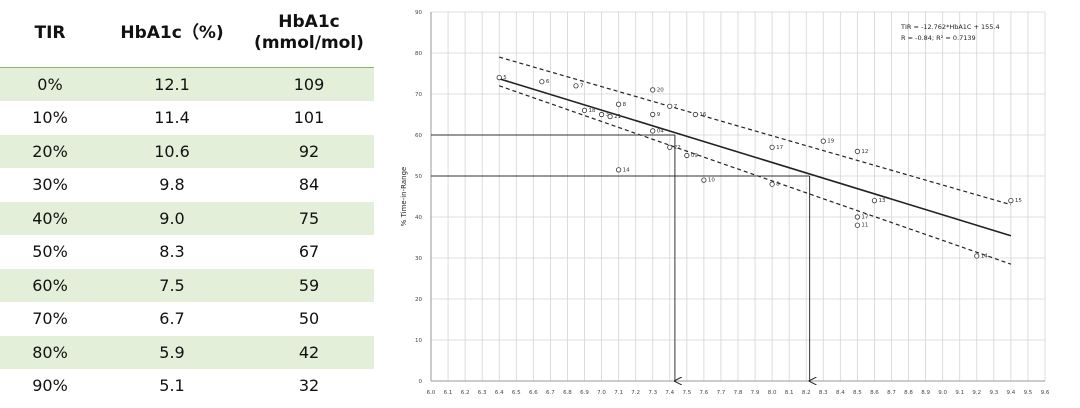 This screenshot has width=1080, height=408. Describe the element at coordinates (582, 86) in the screenshot. I see `data-point-label: 7` at that location.